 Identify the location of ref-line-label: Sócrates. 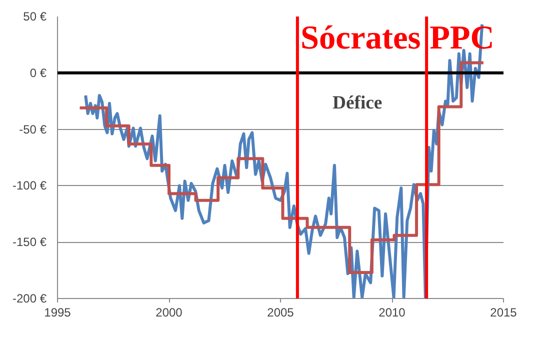
(360, 38).